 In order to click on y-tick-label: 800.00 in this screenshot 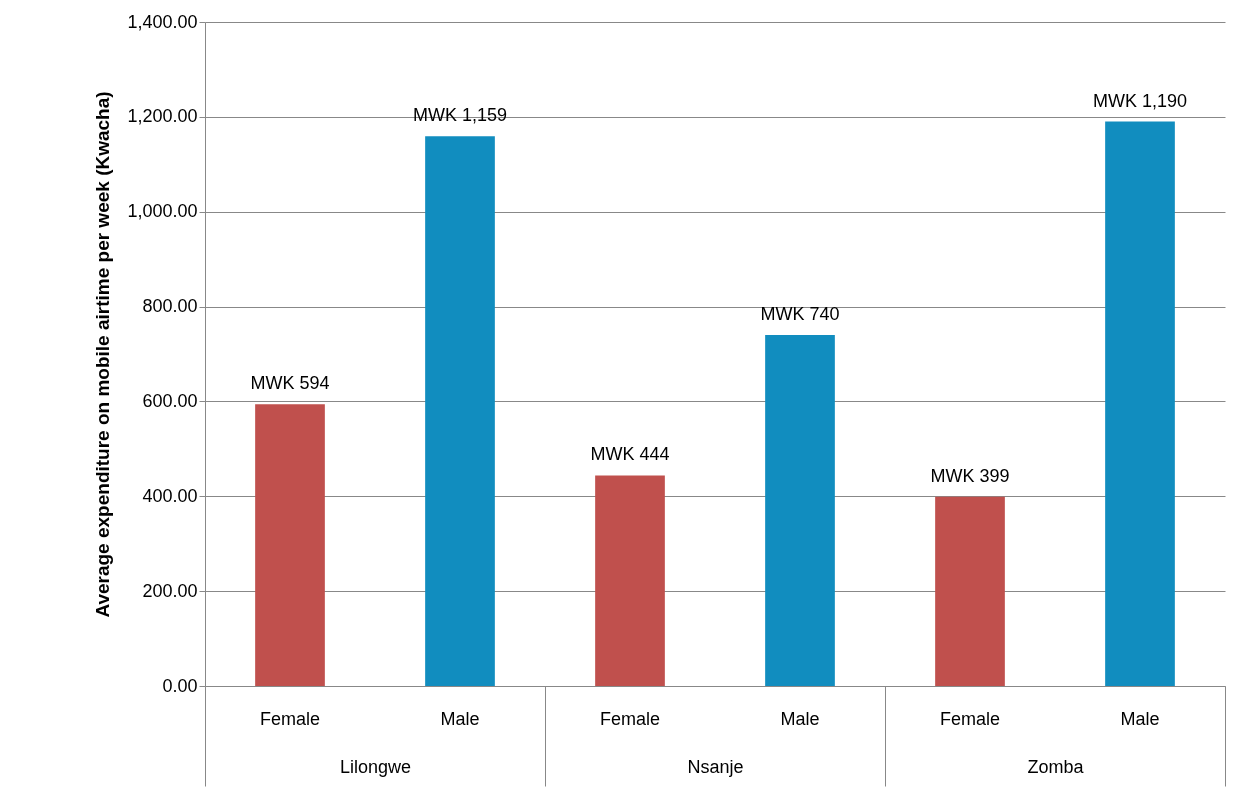, I will do `click(170, 306)`.